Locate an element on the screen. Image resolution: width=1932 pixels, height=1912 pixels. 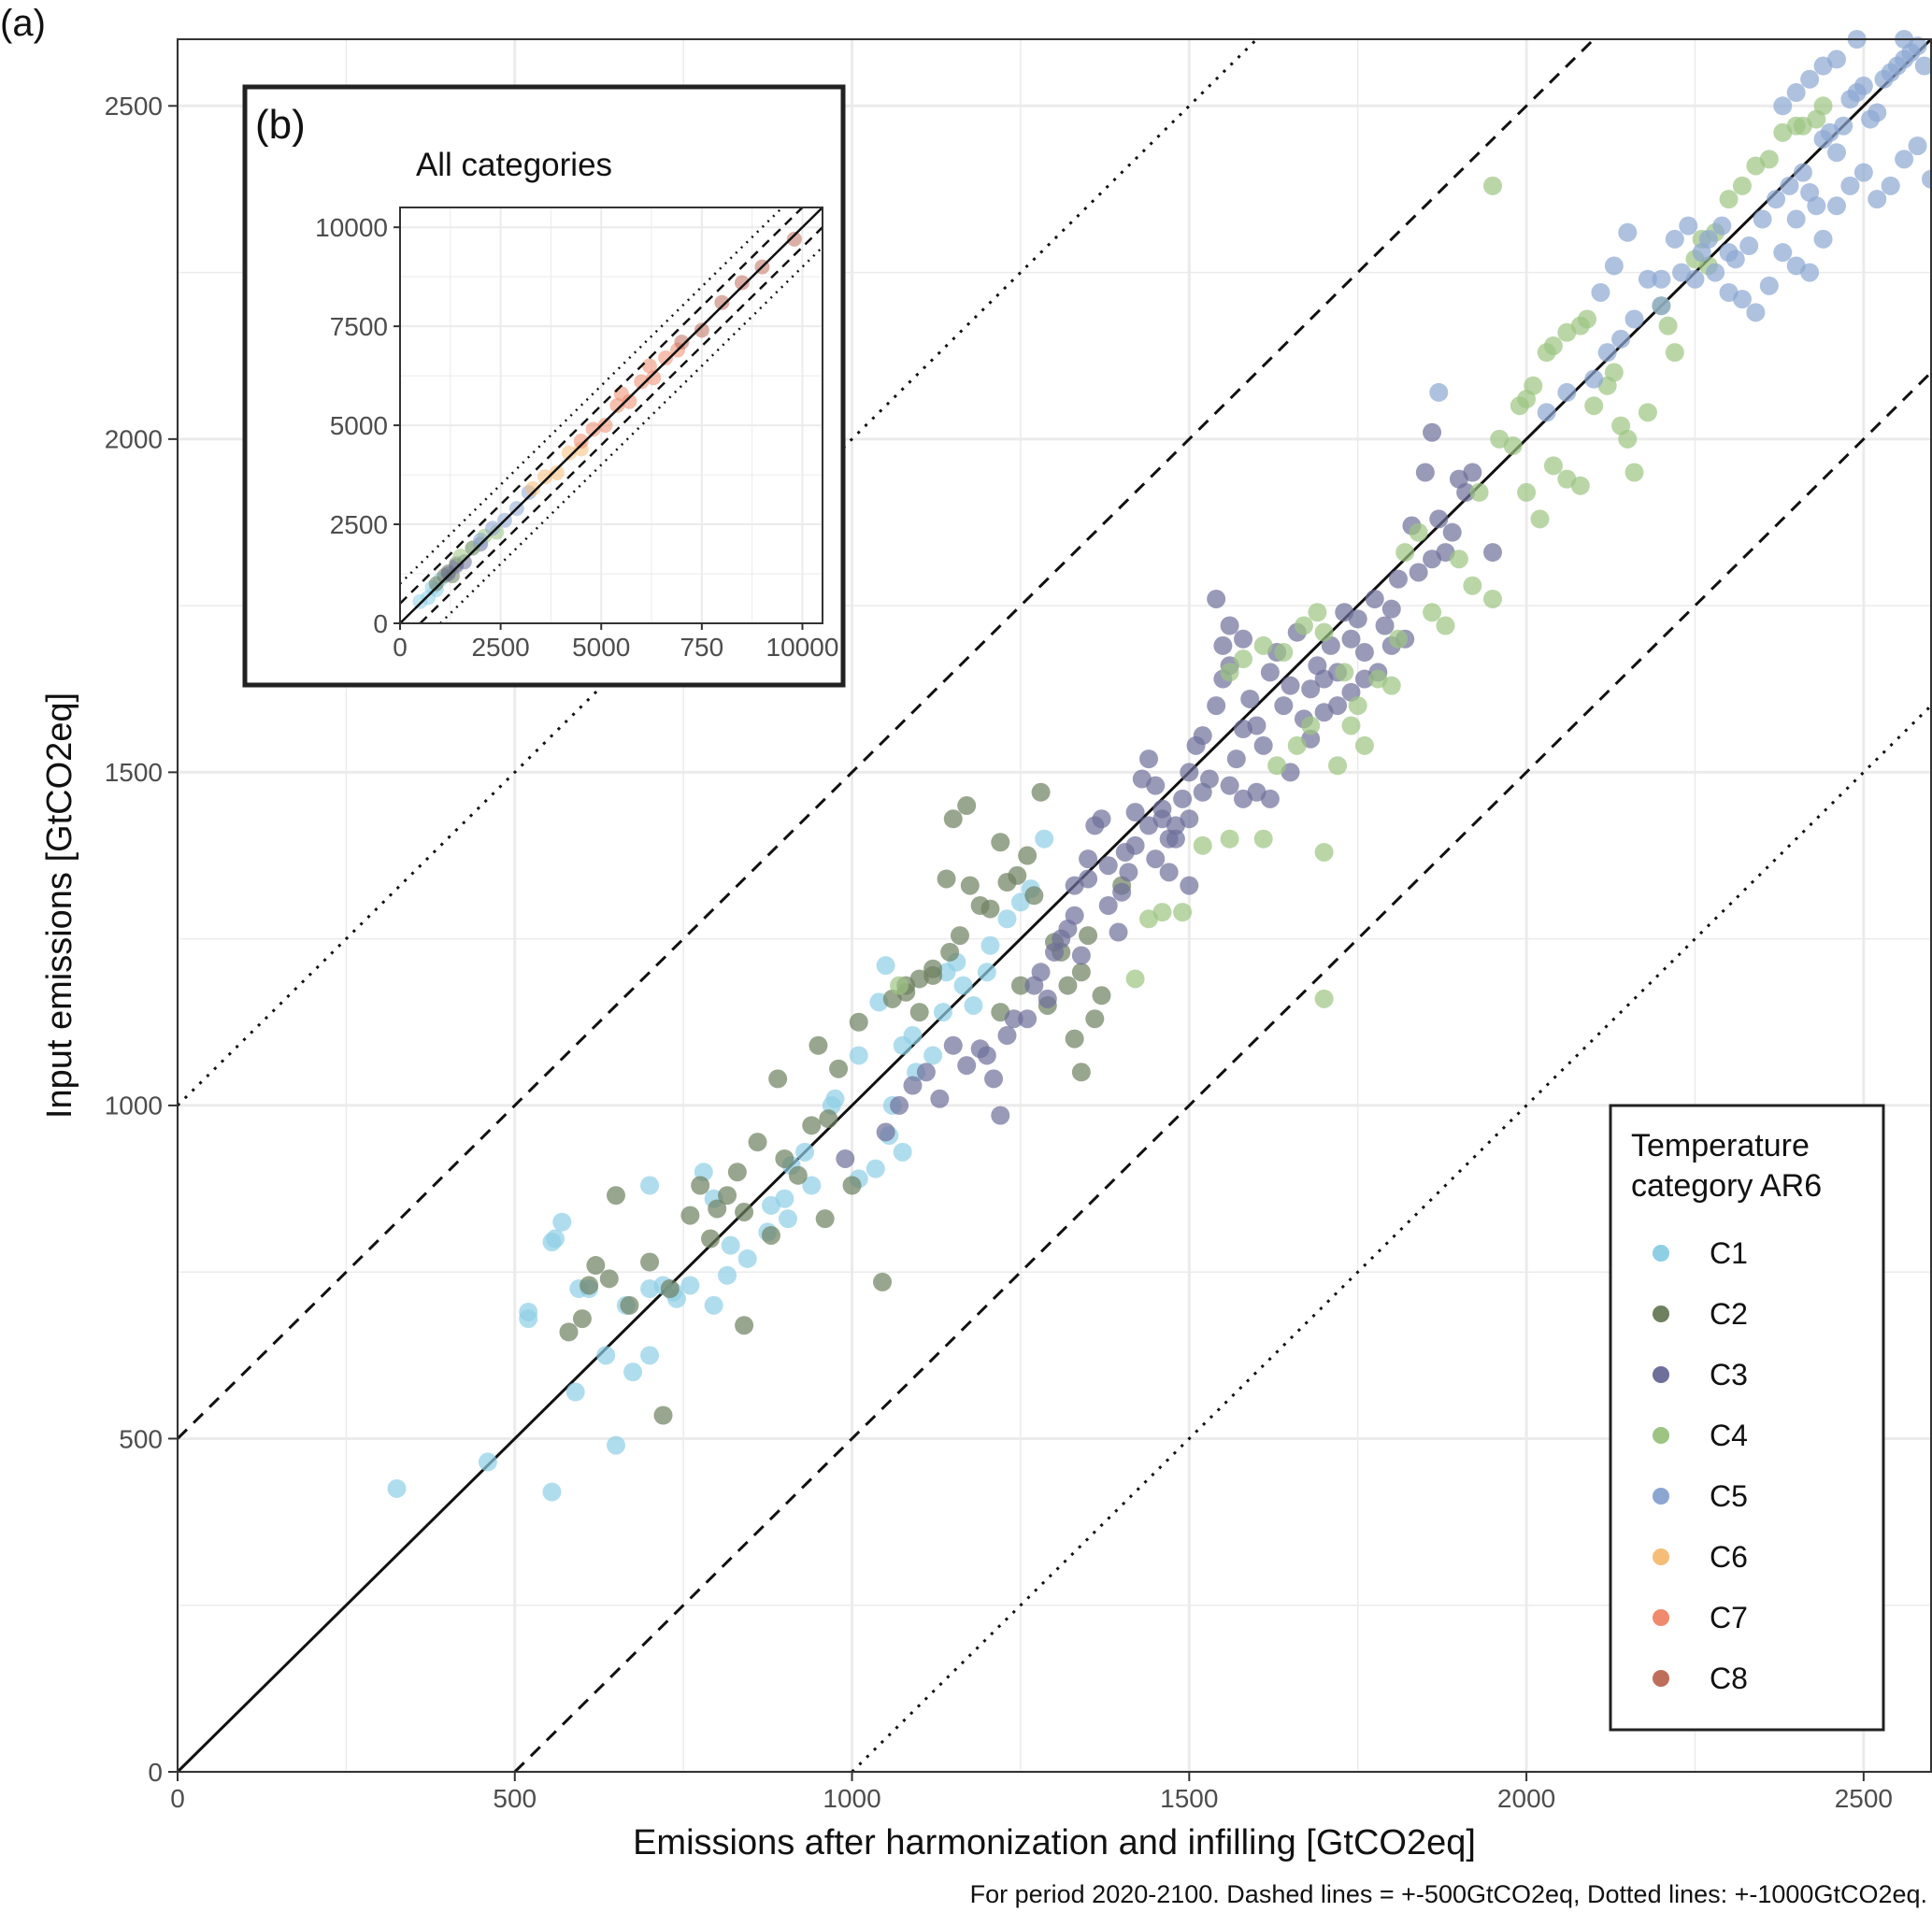
y-tick-label: 2000 is located at coordinates (134, 439).